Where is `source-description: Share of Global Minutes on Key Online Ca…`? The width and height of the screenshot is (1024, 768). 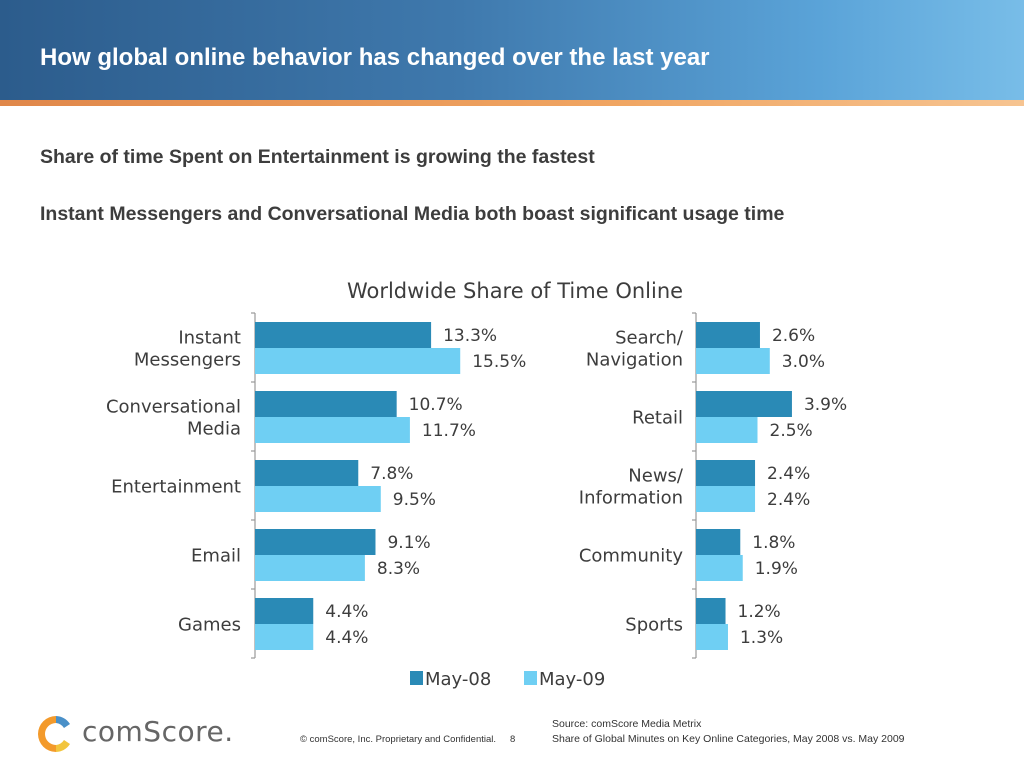
source-description: Share of Global Minutes on Key Online Ca… is located at coordinates (728, 739).